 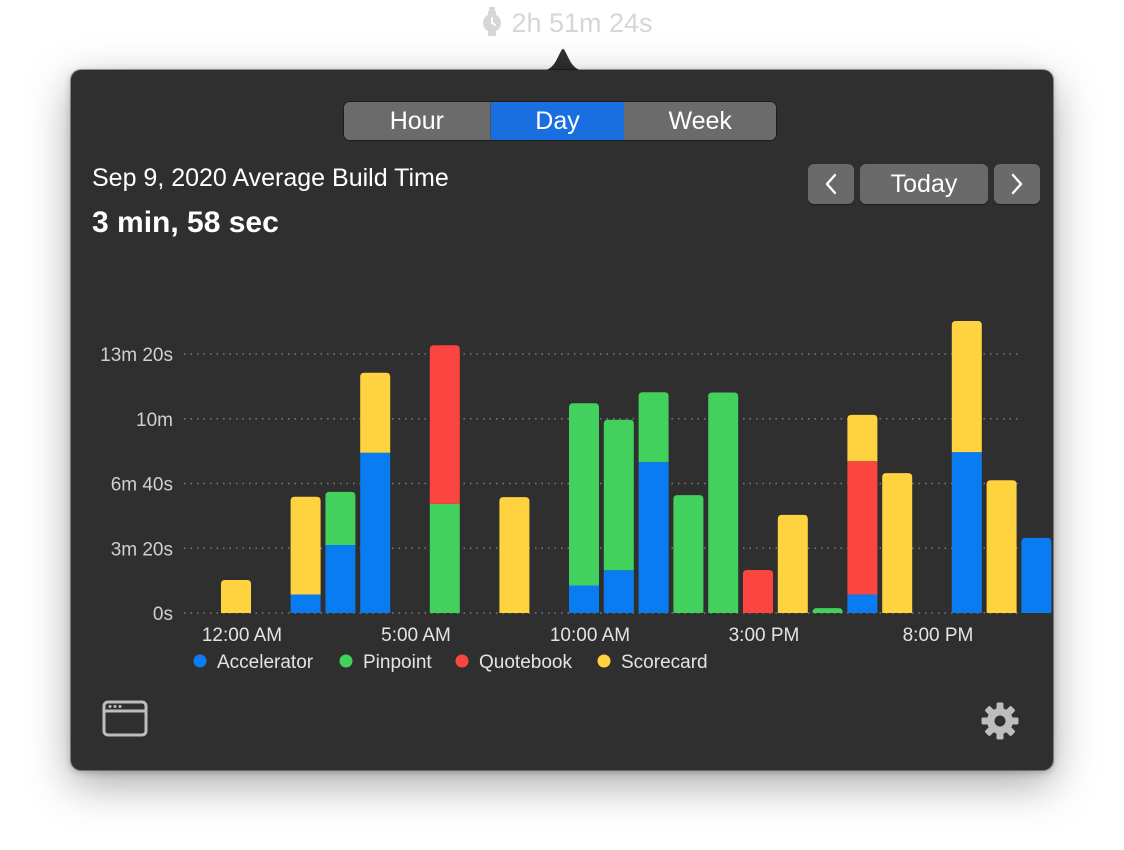 I want to click on tab-day: Day, so click(x=557, y=121).